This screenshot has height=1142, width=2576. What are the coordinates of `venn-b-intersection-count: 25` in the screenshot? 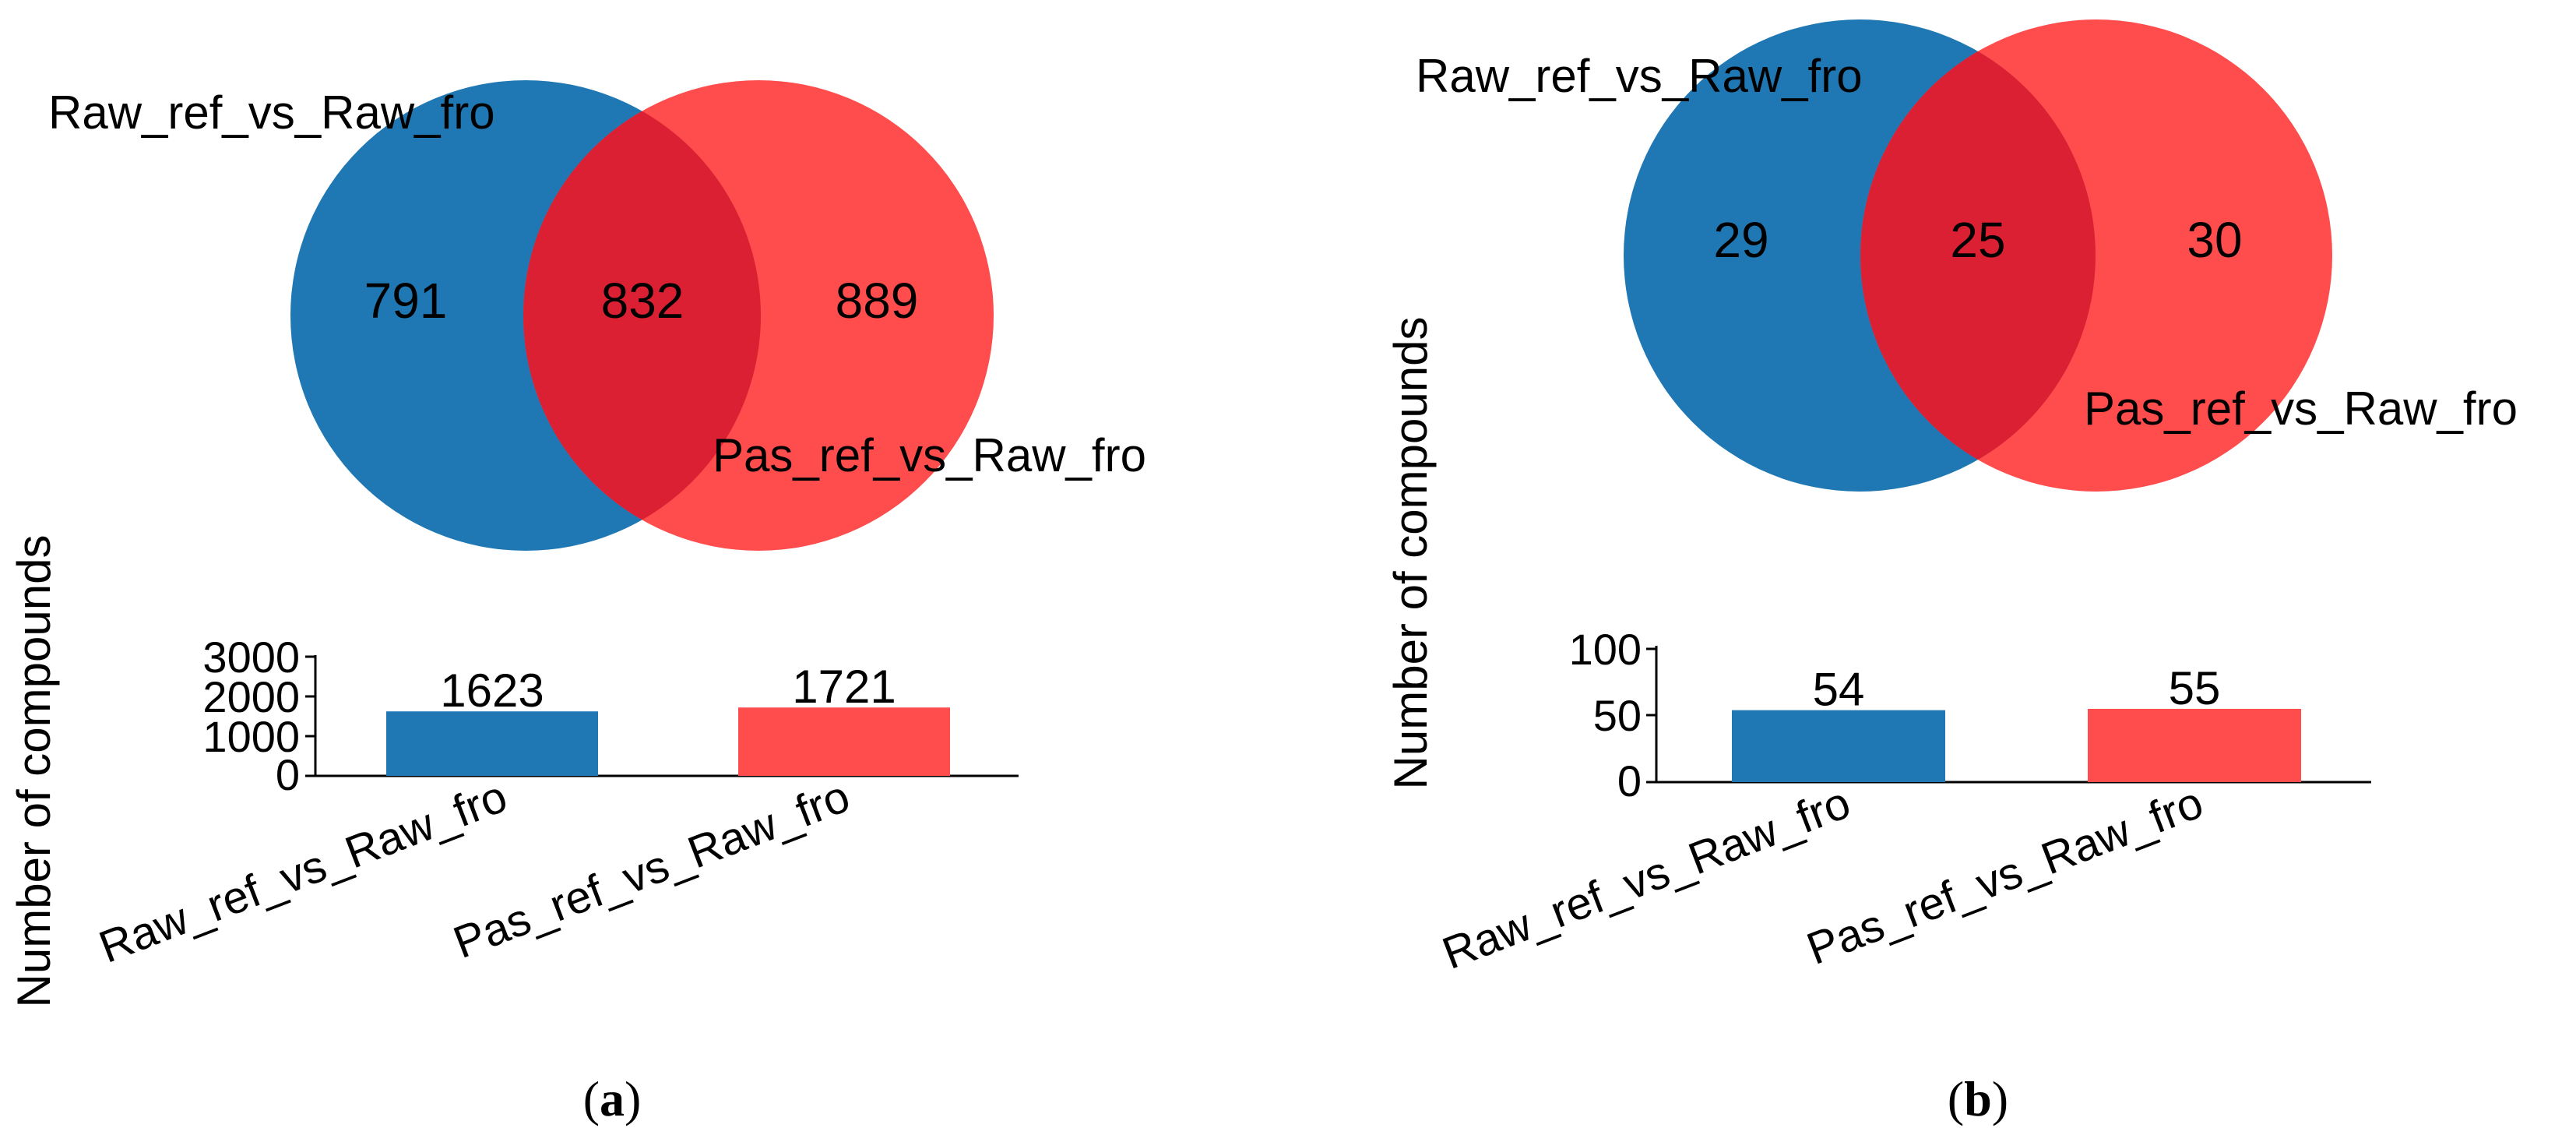 It's located at (1977, 240).